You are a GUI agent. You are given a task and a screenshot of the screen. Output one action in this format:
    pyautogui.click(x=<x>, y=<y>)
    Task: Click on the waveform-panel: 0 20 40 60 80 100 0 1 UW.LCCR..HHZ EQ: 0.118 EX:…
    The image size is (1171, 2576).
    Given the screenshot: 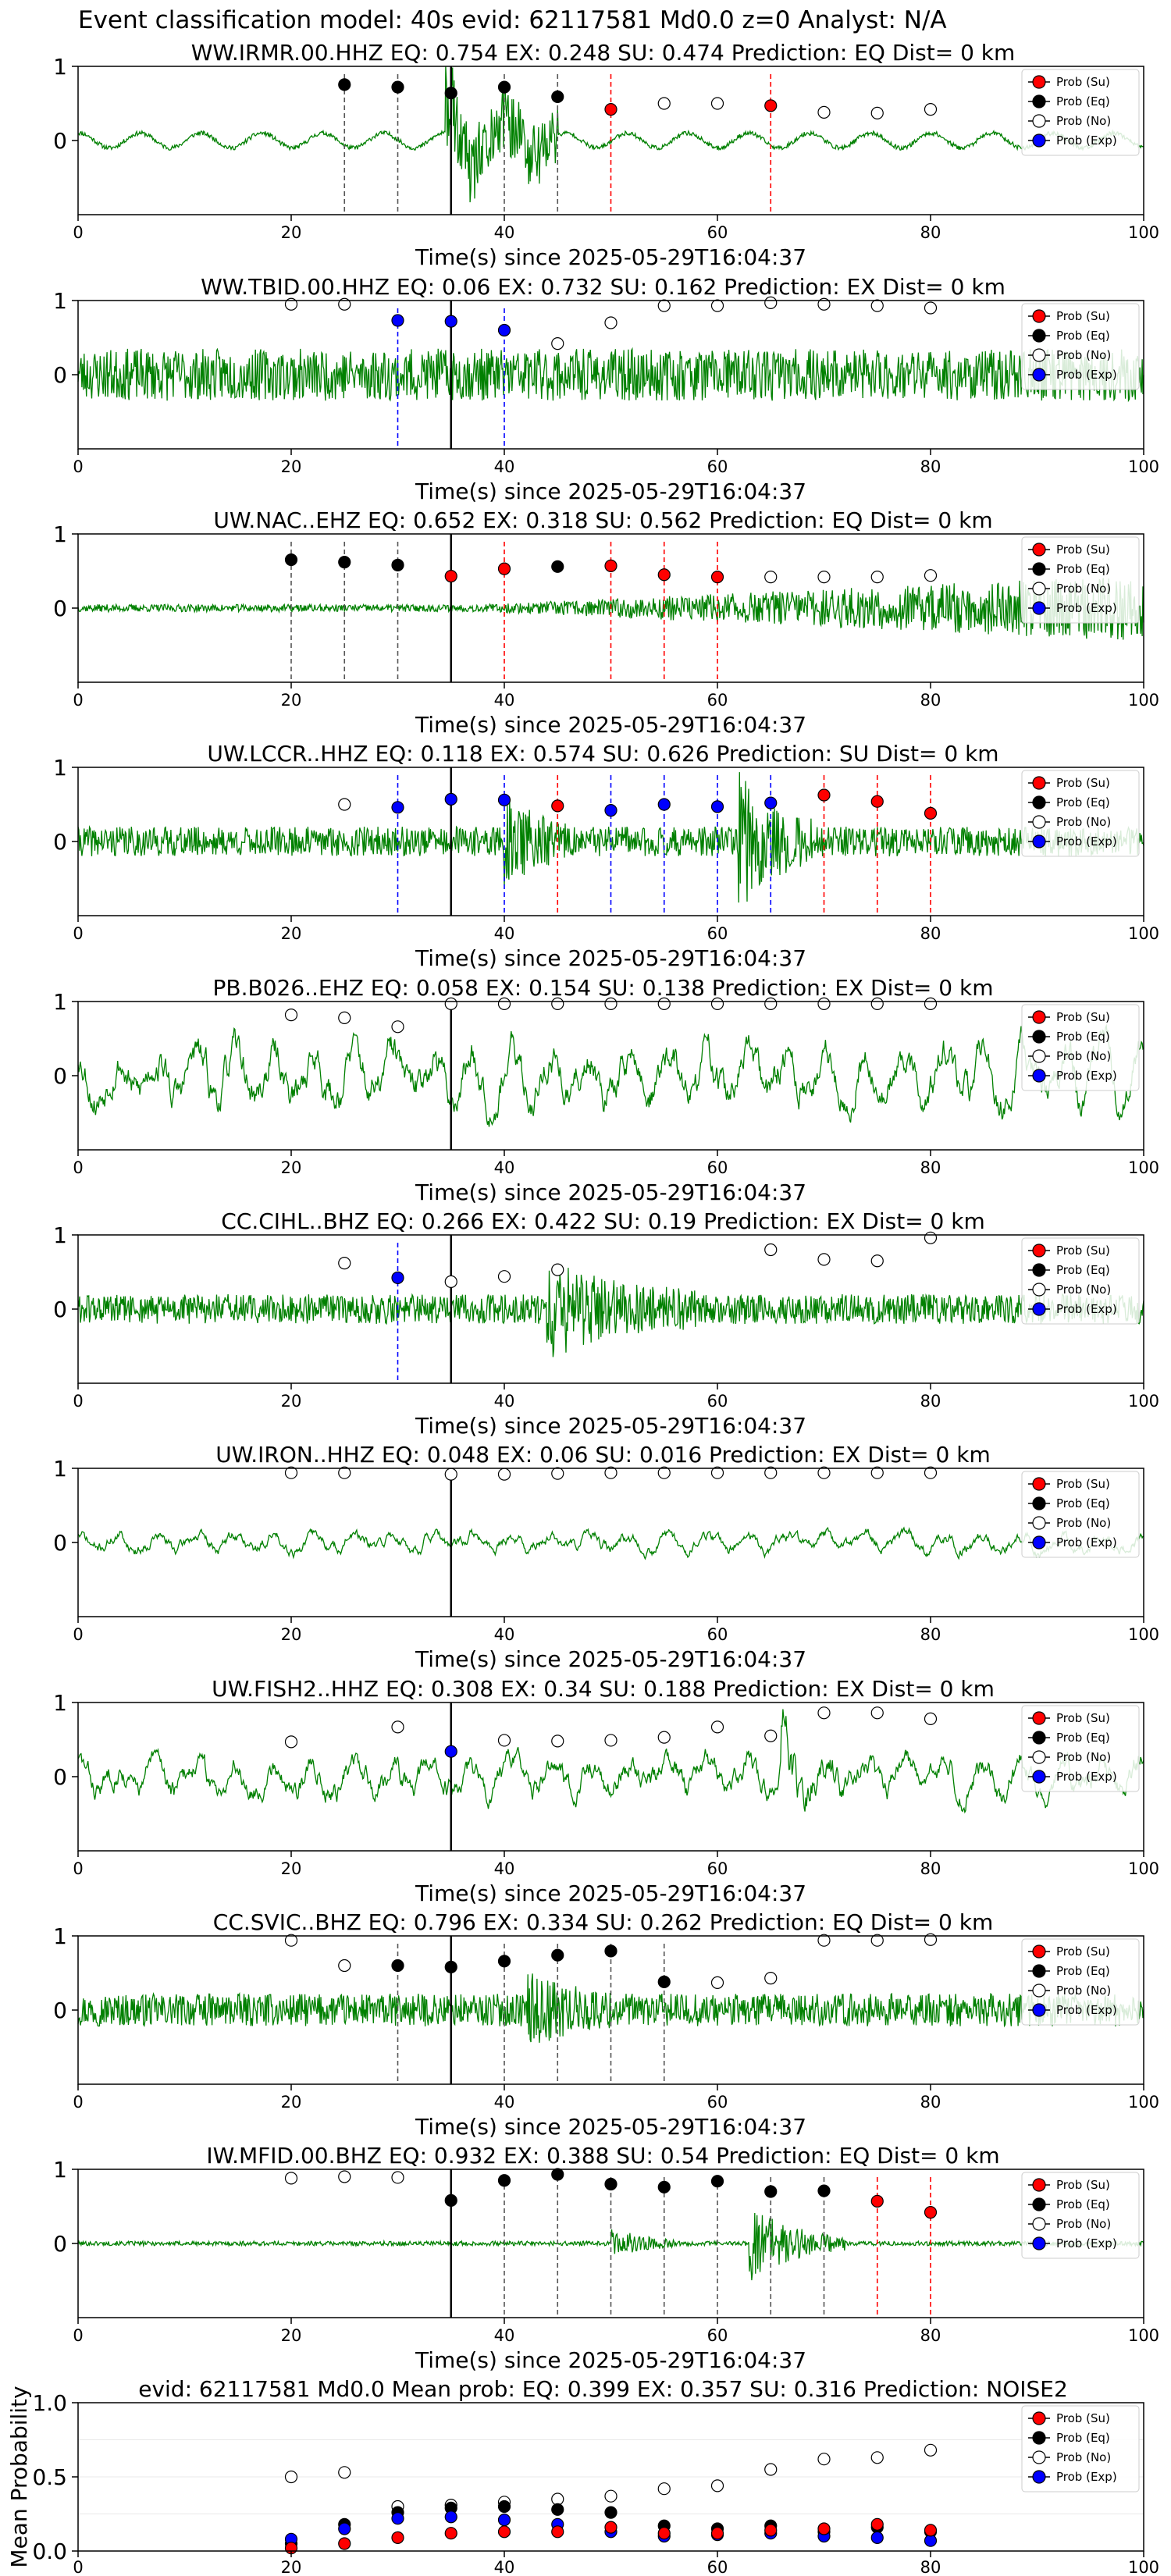 What is the action you would take?
    pyautogui.click(x=606, y=856)
    